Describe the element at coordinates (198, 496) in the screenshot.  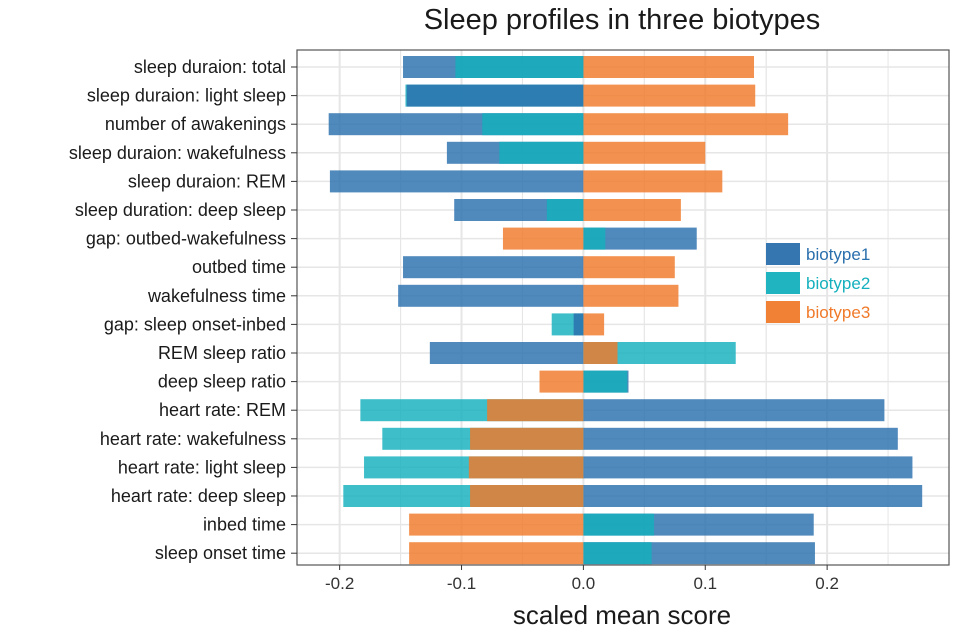
I see `category-label: heart rate: deep sleep` at that location.